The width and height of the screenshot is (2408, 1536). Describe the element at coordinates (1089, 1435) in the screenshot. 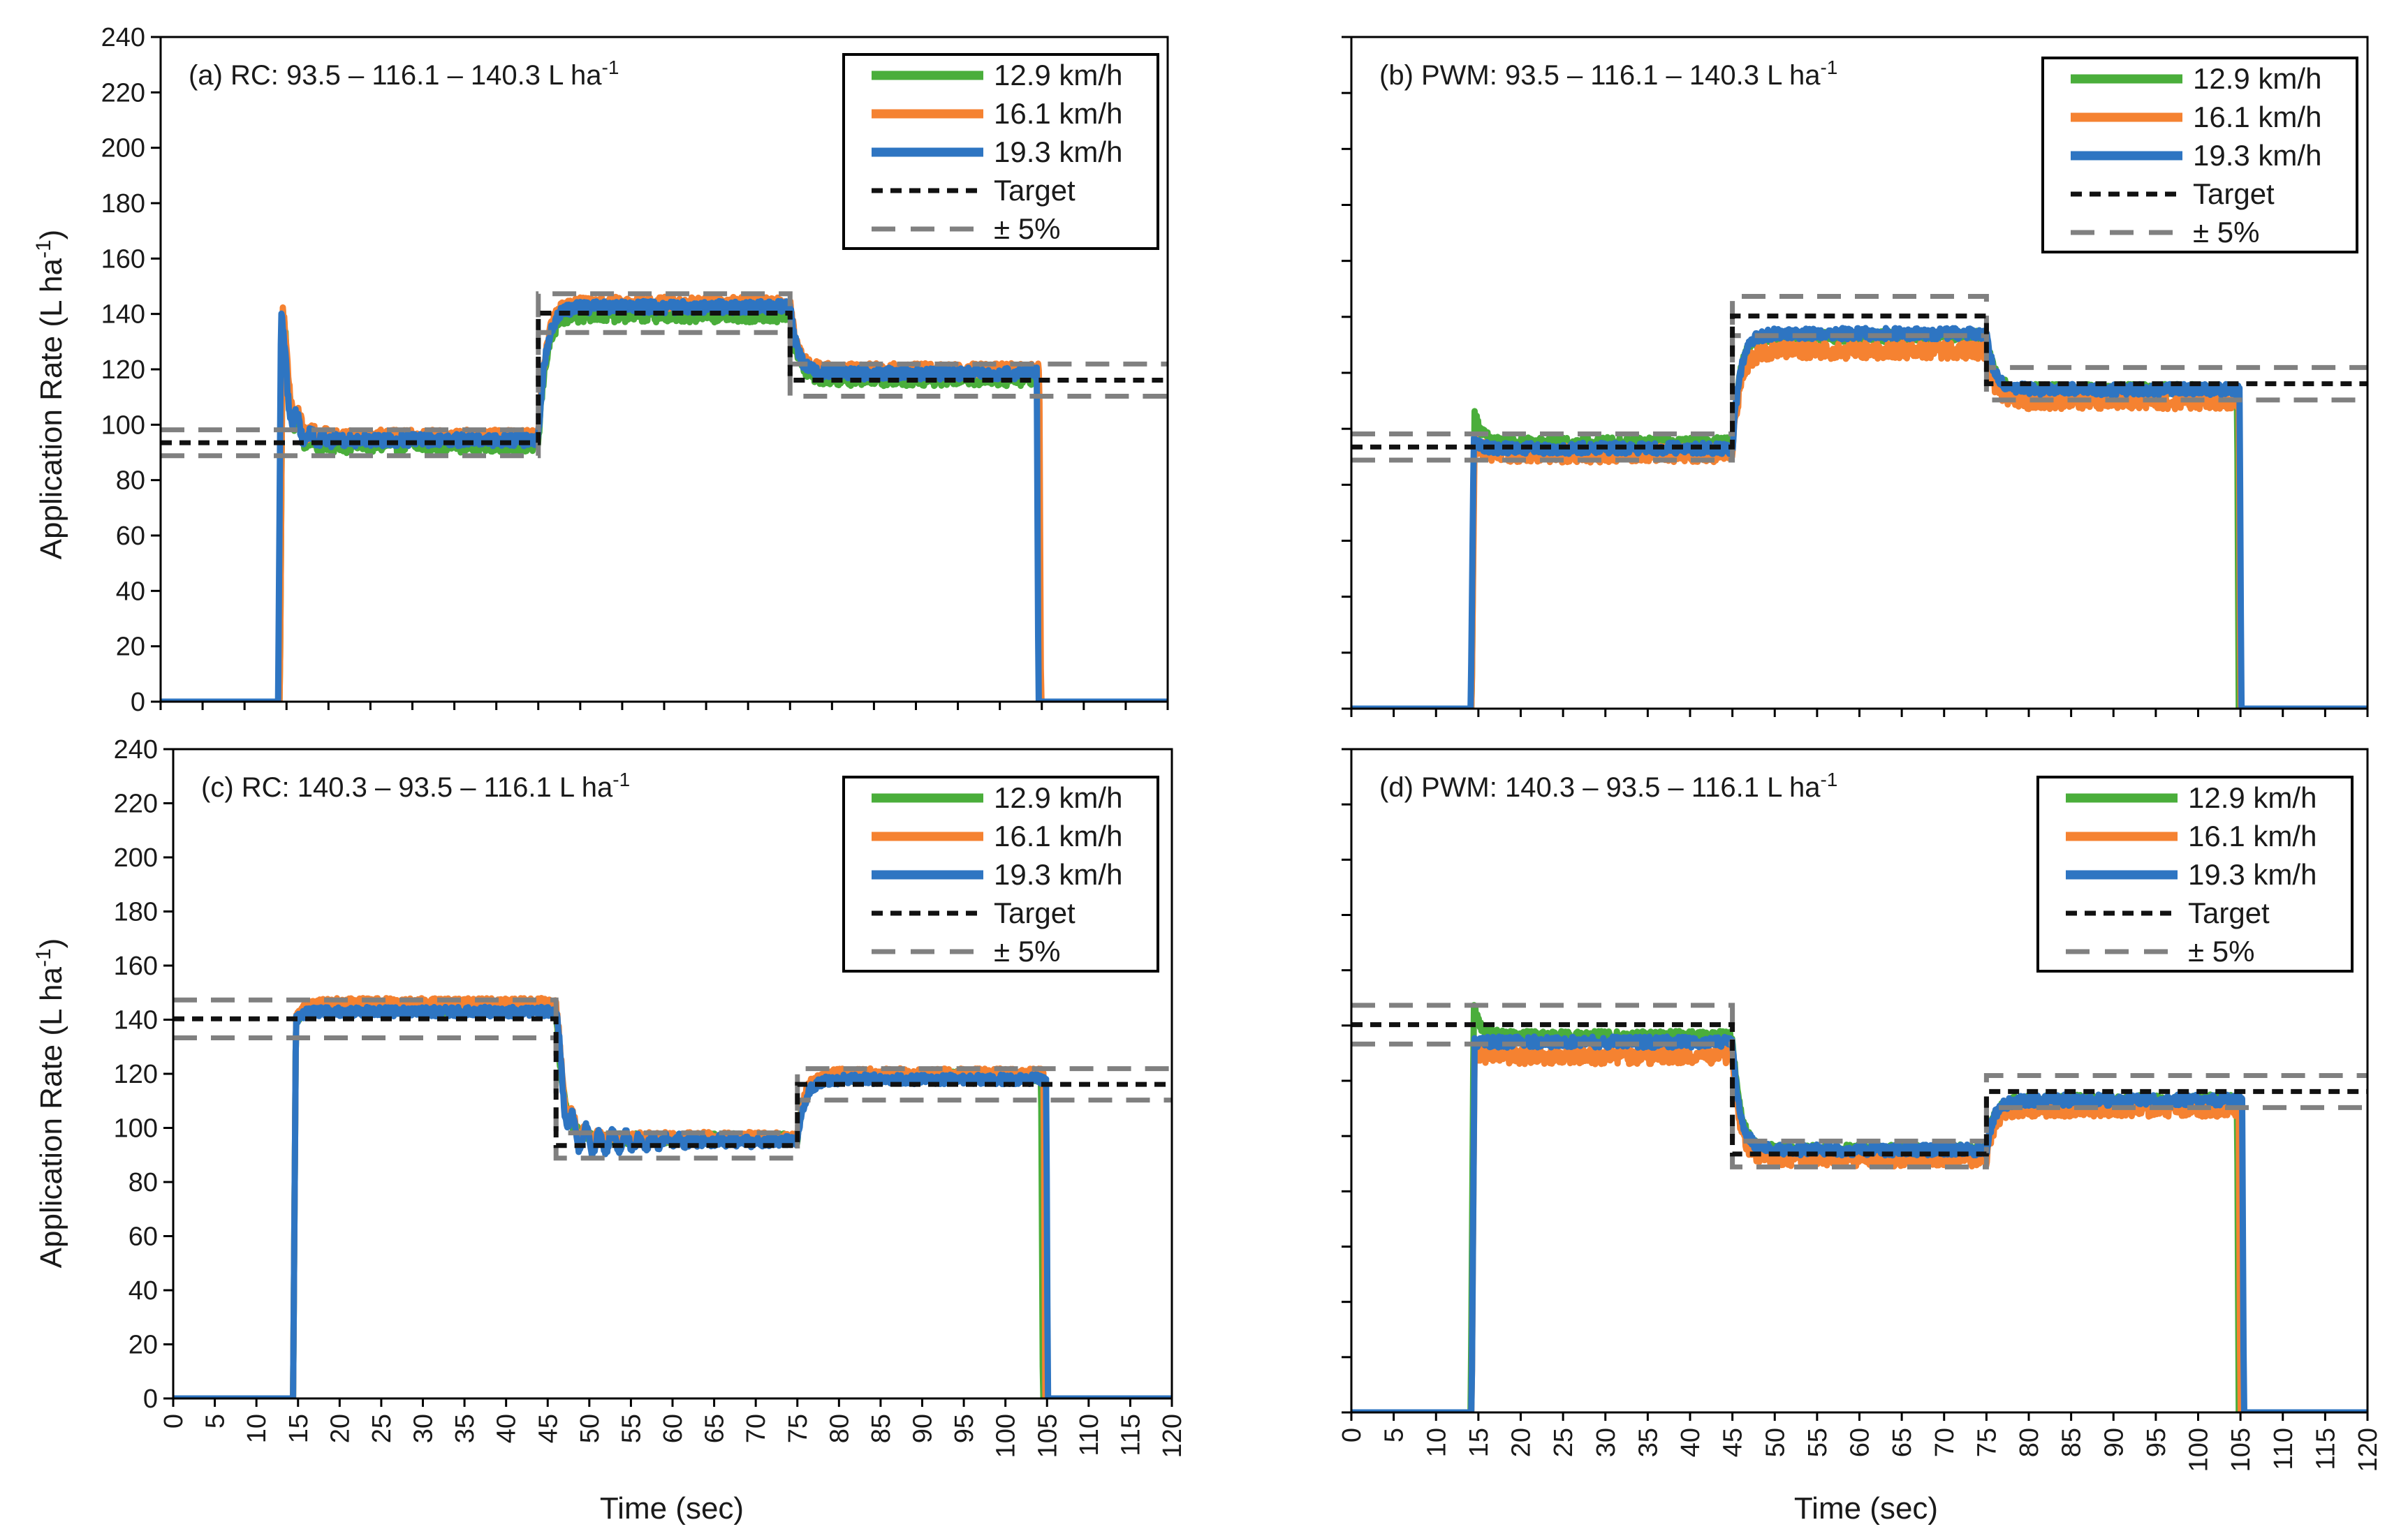

I see `x-tick-label-c-22: 110` at that location.